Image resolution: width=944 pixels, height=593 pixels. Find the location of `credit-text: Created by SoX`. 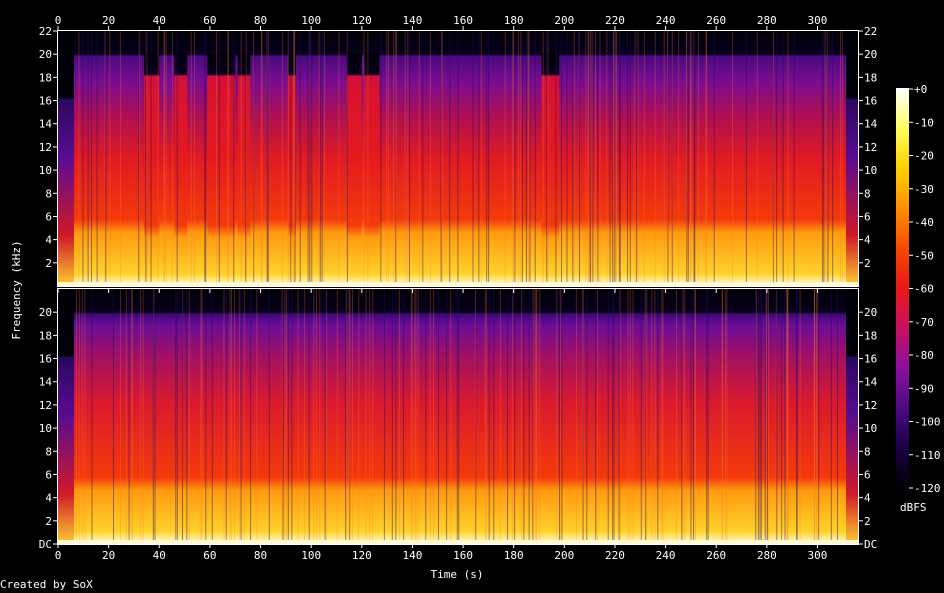

credit-text: Created by SoX is located at coordinates (46, 584).